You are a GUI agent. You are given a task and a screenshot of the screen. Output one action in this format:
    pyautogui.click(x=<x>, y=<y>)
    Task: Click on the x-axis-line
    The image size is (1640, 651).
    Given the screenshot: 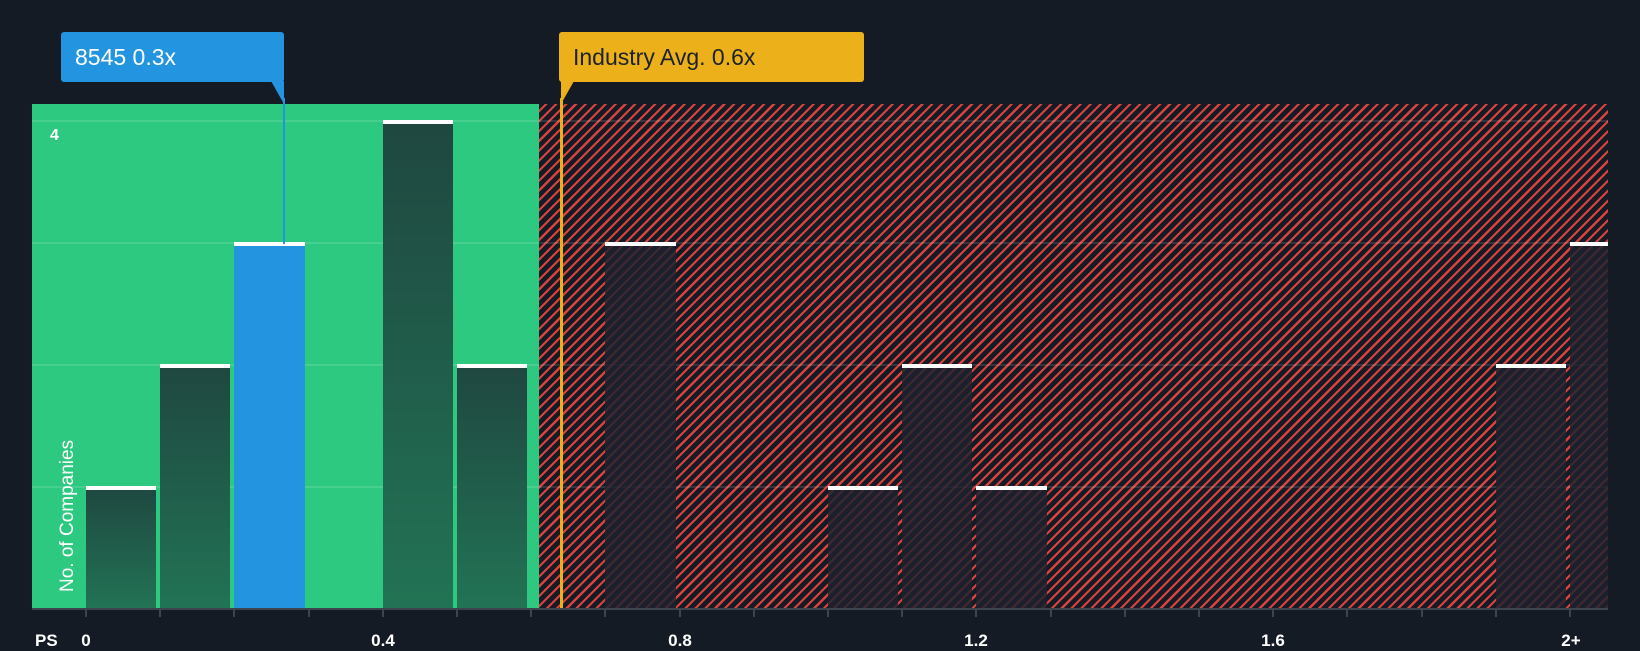 What is the action you would take?
    pyautogui.click(x=820, y=609)
    